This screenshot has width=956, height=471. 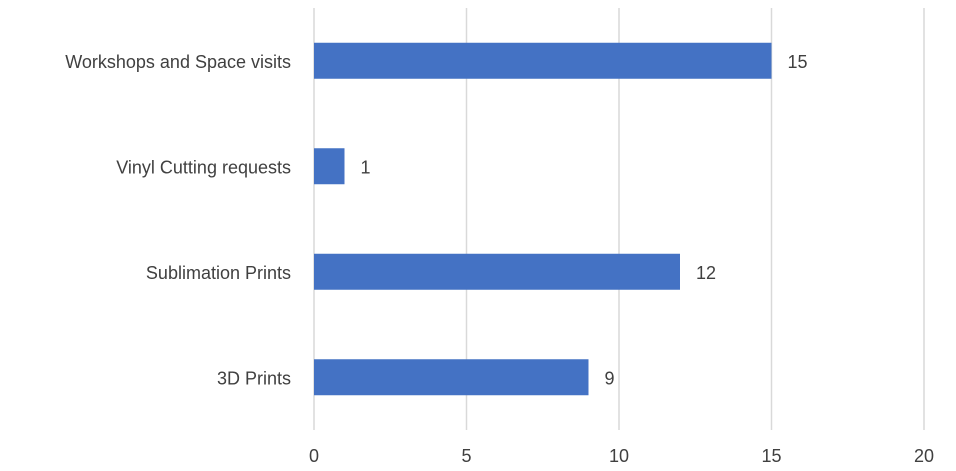 What do you see at coordinates (254, 378) in the screenshot?
I see `category-label: 3D Prints` at bounding box center [254, 378].